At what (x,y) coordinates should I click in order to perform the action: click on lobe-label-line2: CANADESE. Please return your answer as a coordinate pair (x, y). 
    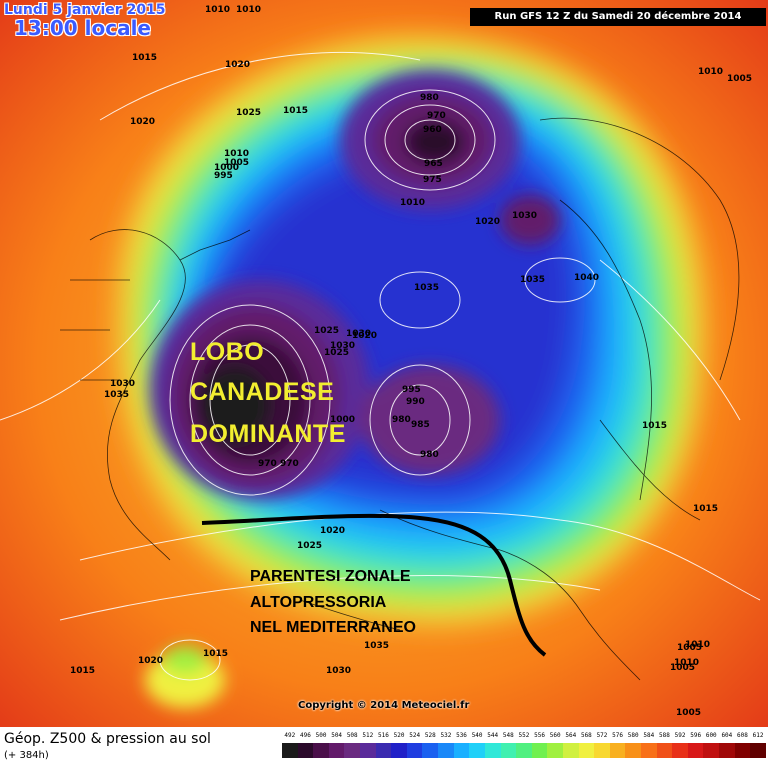
    Looking at the image, I should click on (262, 392).